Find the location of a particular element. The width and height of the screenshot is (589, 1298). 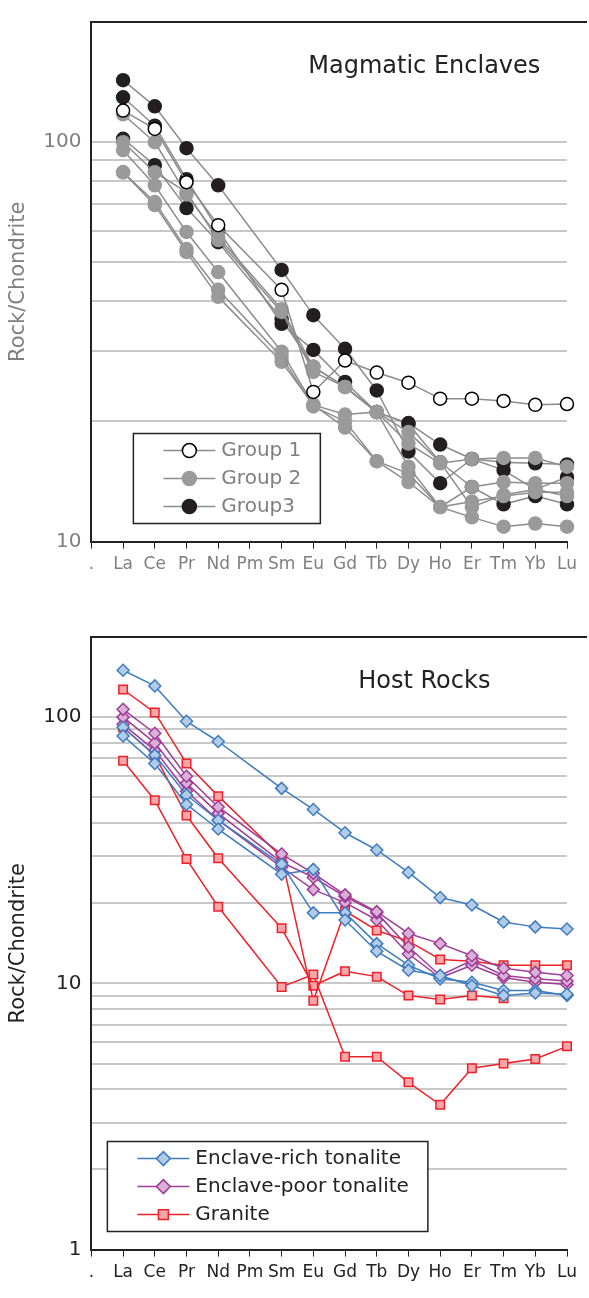

legend-label: Granite is located at coordinates (232, 1212).